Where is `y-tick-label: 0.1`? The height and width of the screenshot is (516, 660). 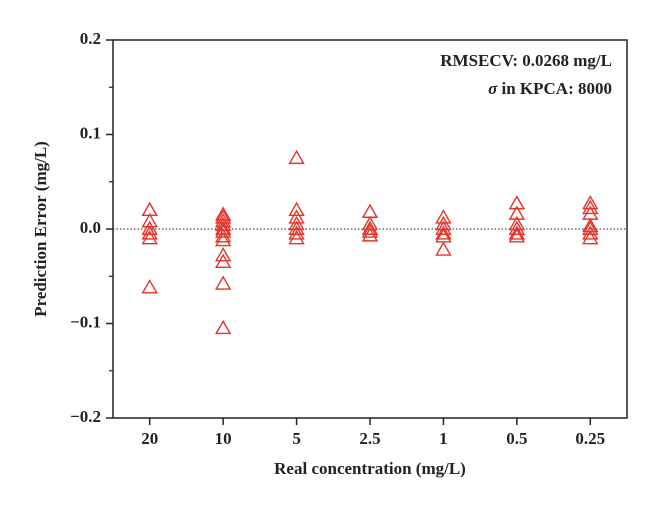 y-tick-label: 0.1 is located at coordinates (90, 132).